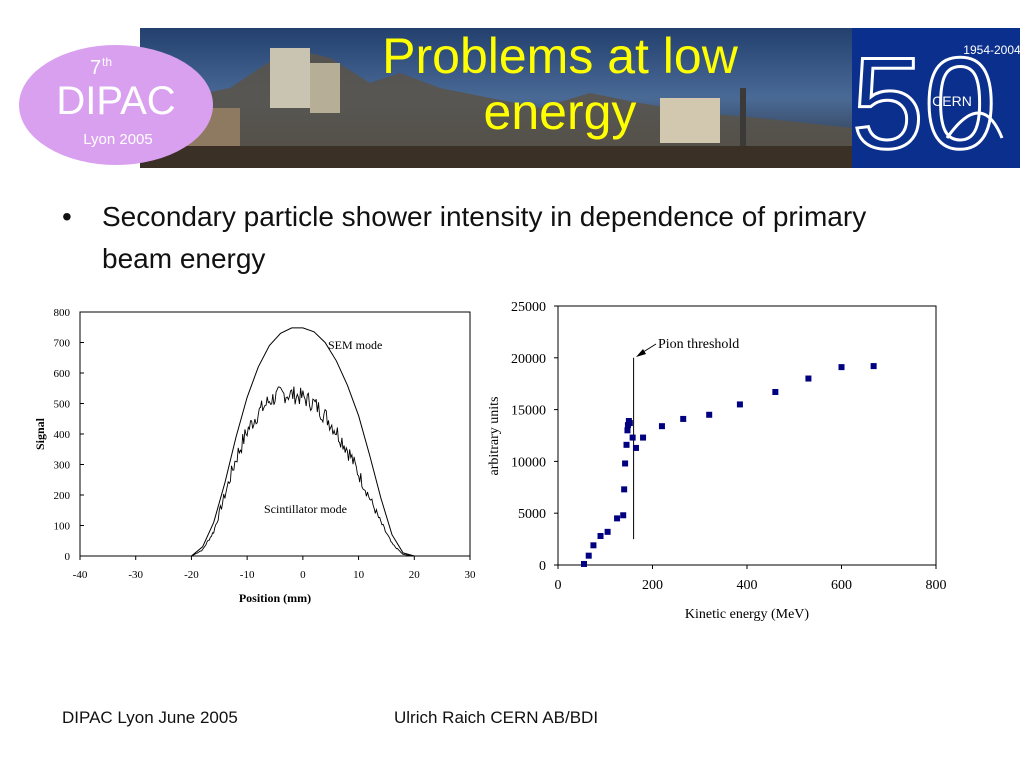  What do you see at coordinates (528, 411) in the screenshot?
I see `chart2-y-tick-label: 15000` at bounding box center [528, 411].